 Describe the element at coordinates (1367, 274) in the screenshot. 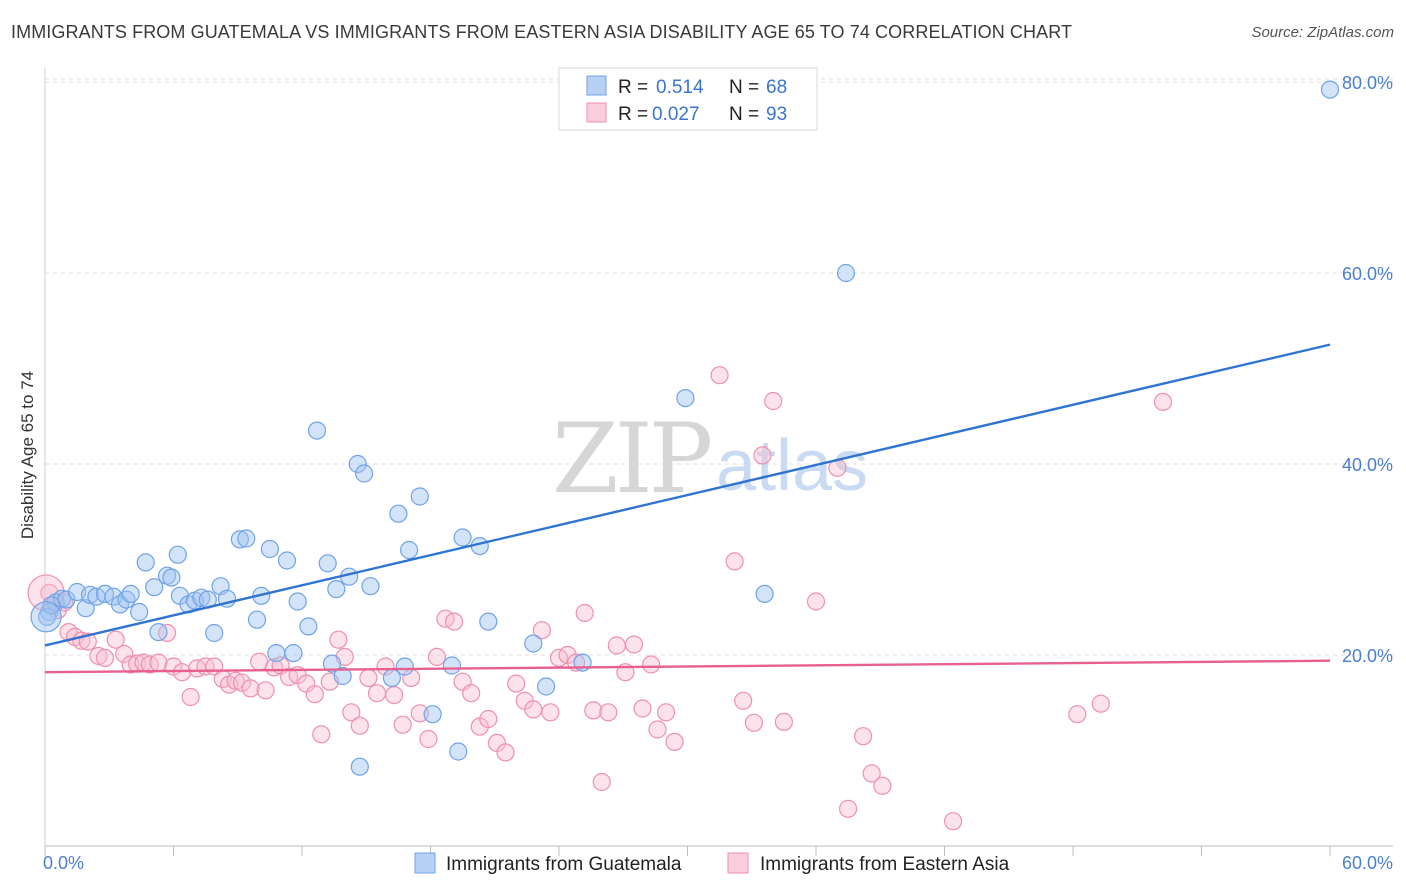

I see `y-tick-label-60: 60.0%` at that location.